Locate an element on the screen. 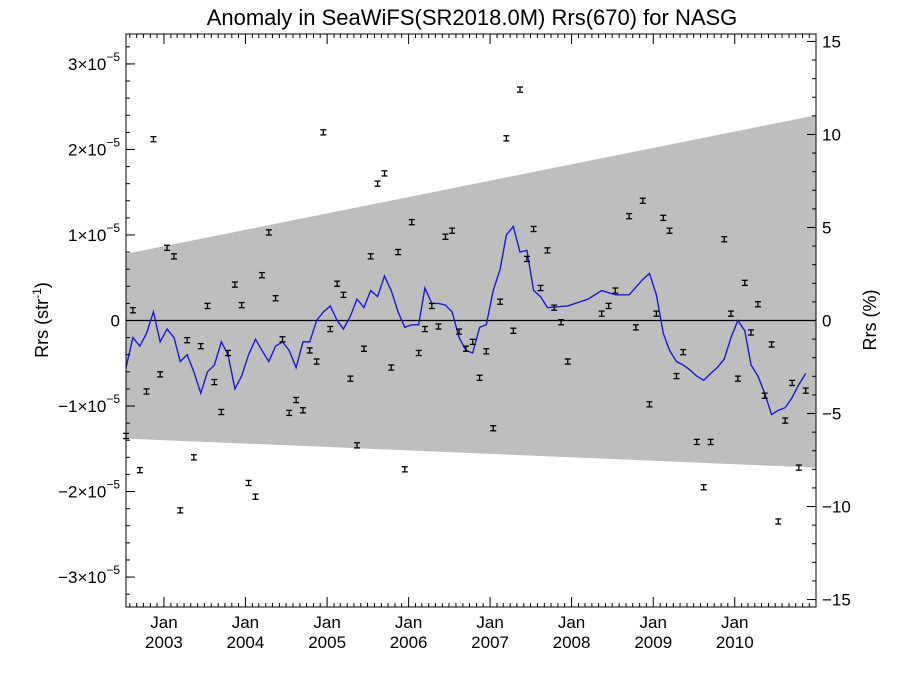 This screenshot has width=900, height=675. x-tick-year-label: 2007 is located at coordinates (490, 642).